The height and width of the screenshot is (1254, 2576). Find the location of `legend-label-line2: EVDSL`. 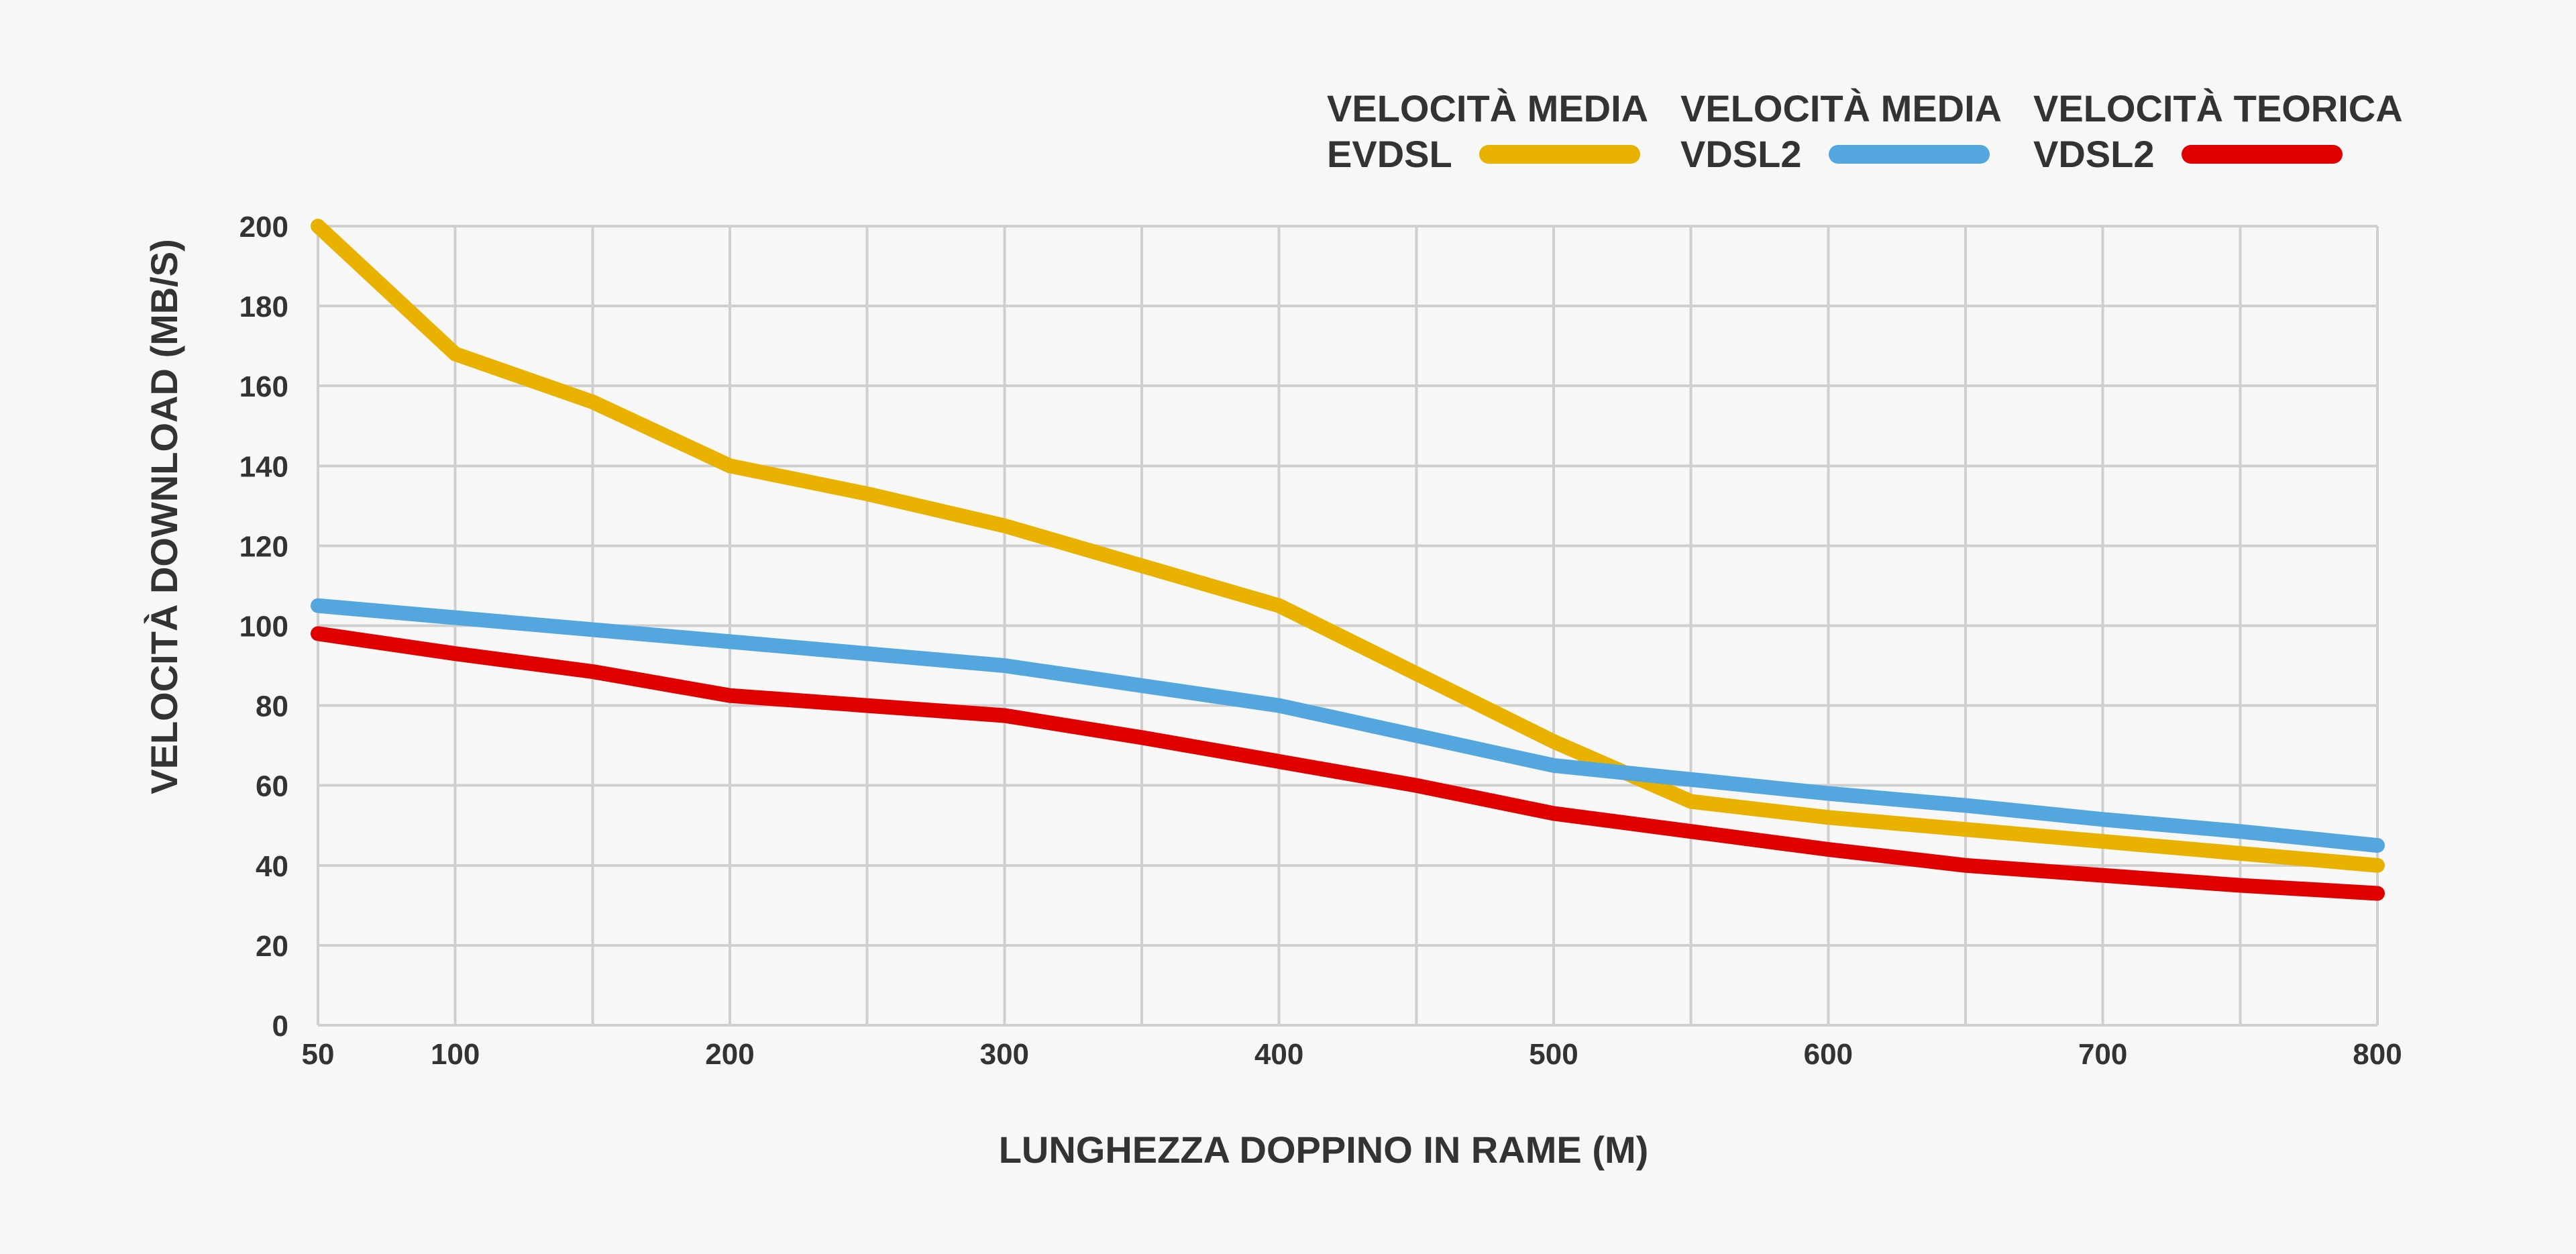

legend-label-line2: EVDSL is located at coordinates (1389, 154).